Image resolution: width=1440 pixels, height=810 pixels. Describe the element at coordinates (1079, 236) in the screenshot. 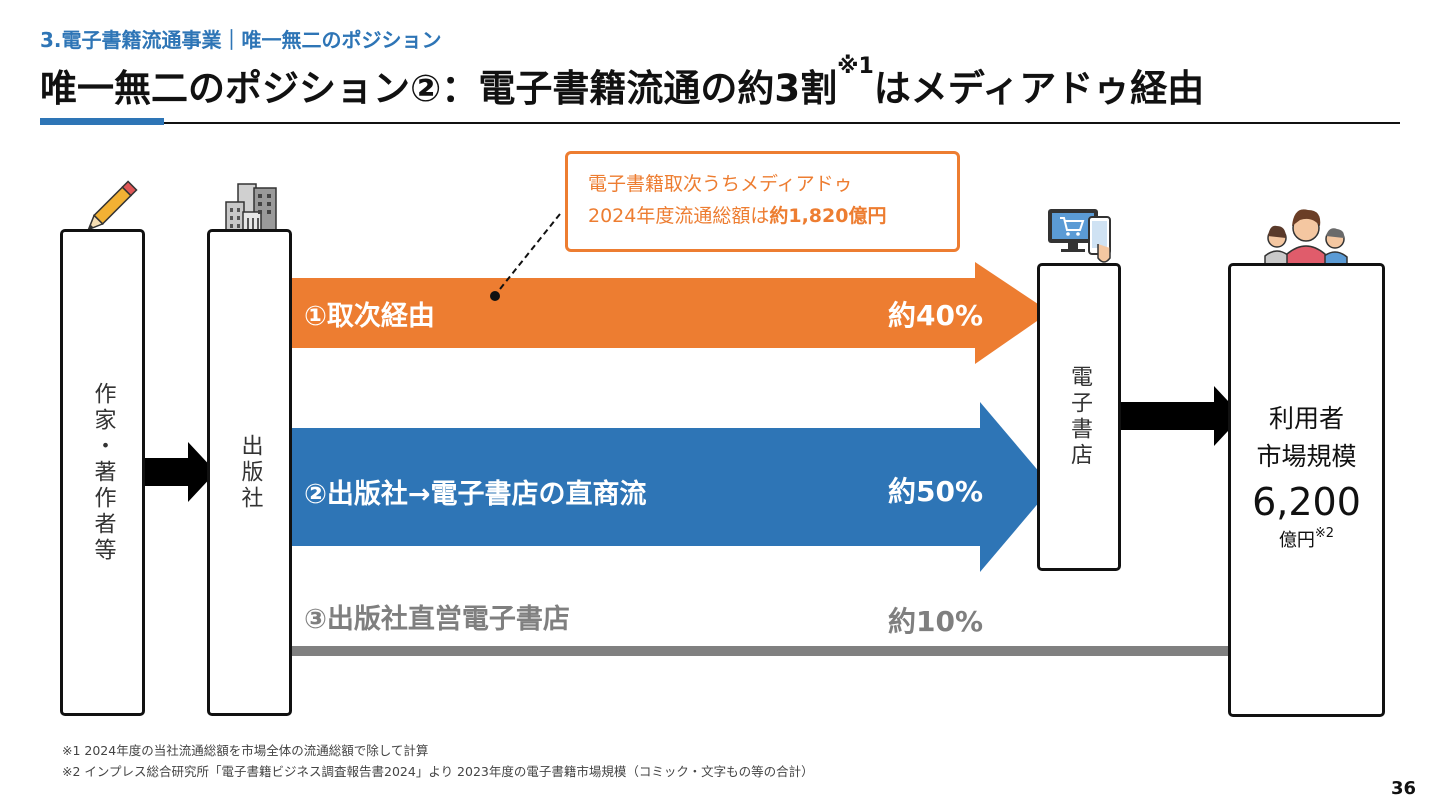

I see `online-shopping-icon` at that location.